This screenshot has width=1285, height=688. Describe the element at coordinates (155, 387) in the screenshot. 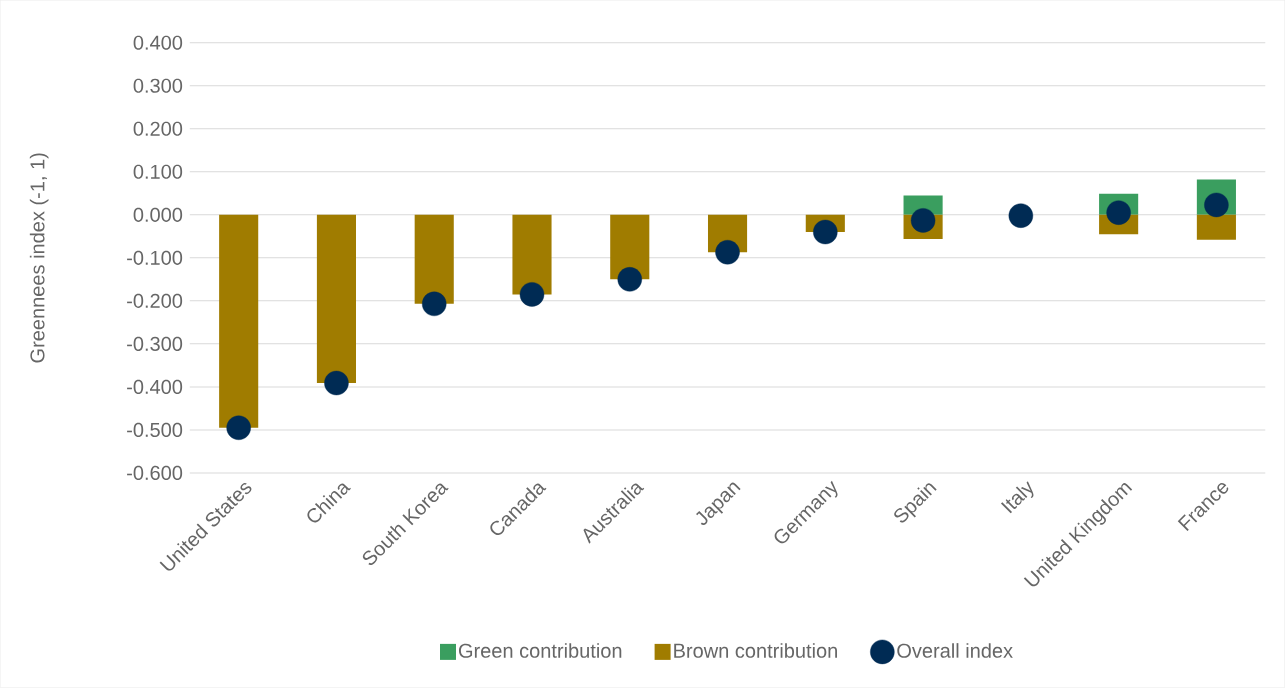

I see `y-tick-label: -0.400` at that location.